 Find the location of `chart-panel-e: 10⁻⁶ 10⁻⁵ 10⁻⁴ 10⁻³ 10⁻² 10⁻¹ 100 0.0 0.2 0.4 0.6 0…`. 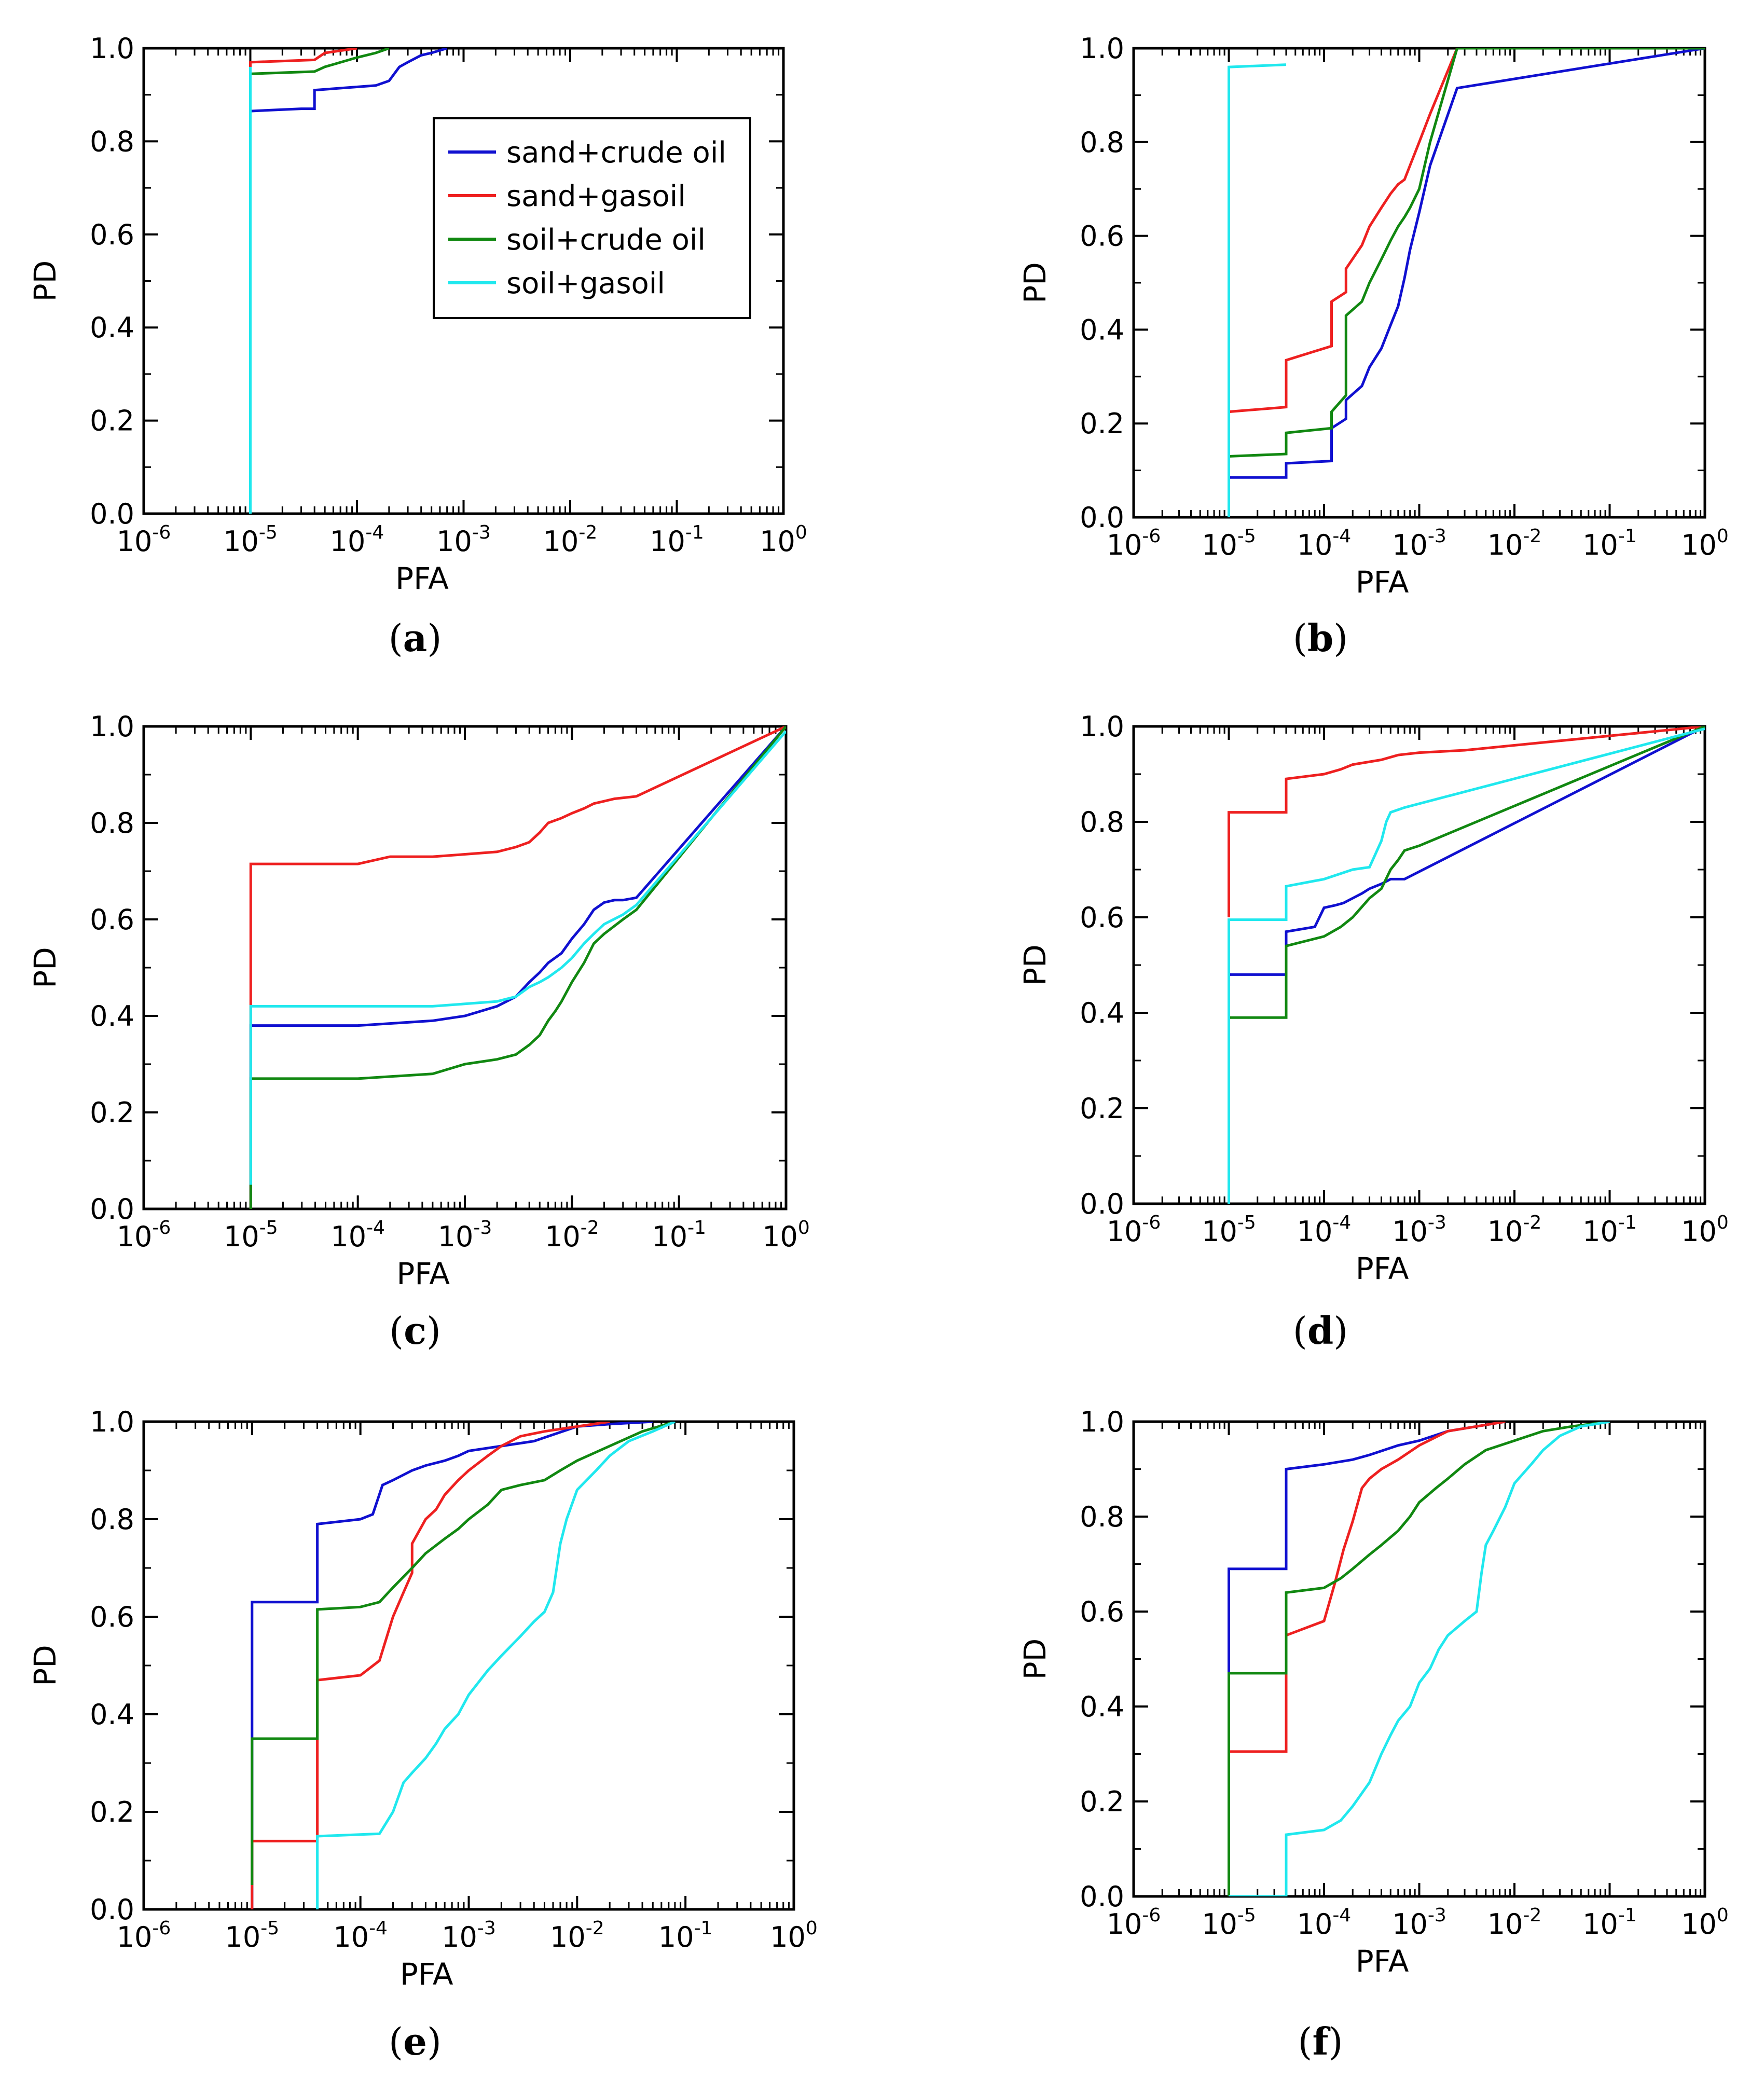

chart-panel-e: 10⁻⁶ 10⁻⁵ 10⁻⁴ 10⁻³ 10⁻² 10⁻¹ 100 0.0 0.2 0.4 0.6 0… is located at coordinates (422, 1734).